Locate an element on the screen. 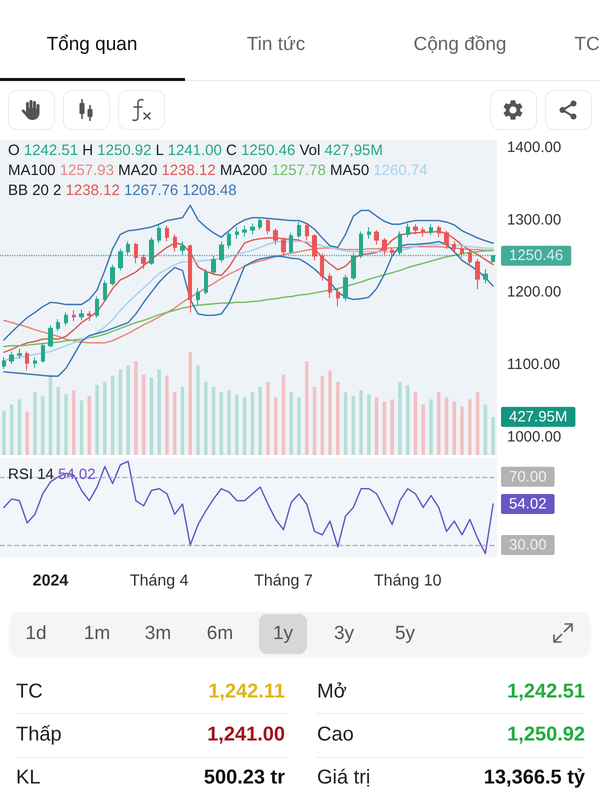  y-tick-label: 1000.00 is located at coordinates (534, 437).